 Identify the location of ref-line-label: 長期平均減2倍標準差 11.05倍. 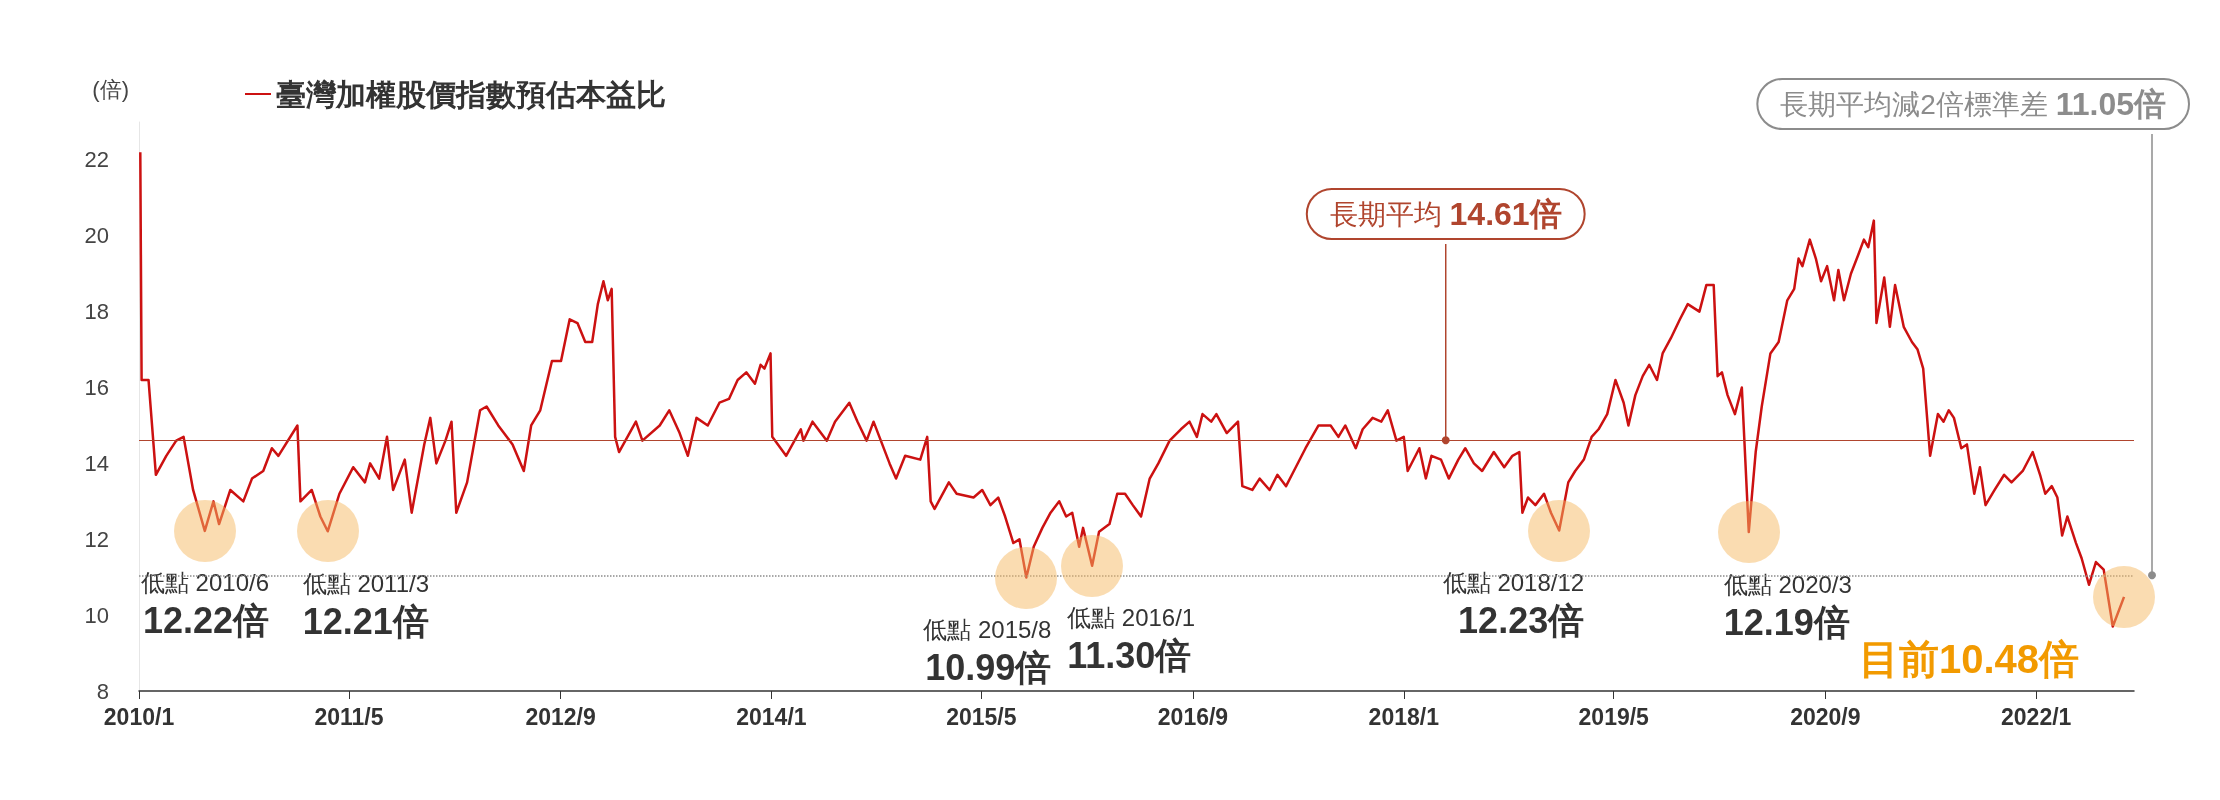
(1973, 104).